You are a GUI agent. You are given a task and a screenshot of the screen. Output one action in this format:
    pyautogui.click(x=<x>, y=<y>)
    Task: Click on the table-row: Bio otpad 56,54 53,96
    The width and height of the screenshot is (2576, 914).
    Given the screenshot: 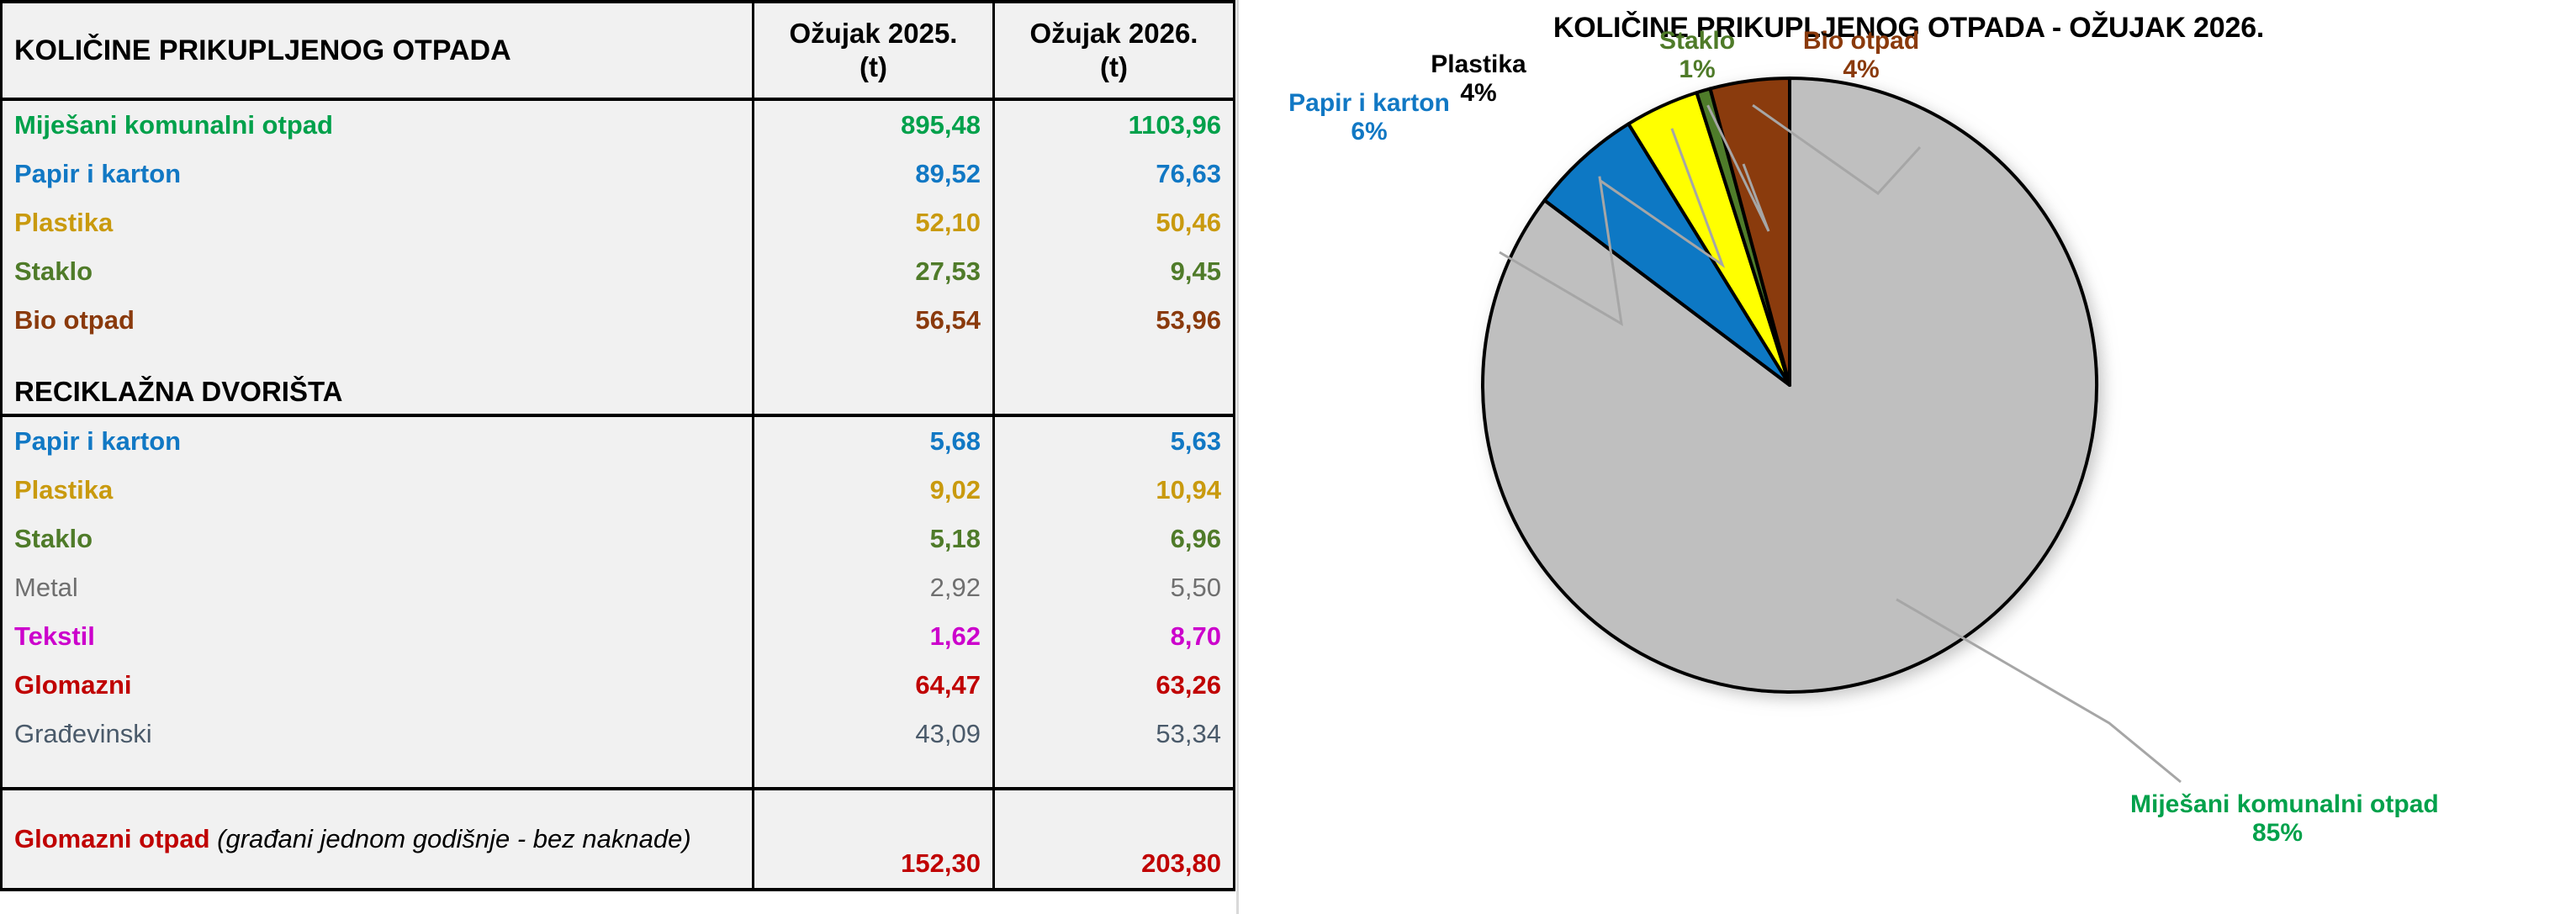 What is the action you would take?
    pyautogui.click(x=617, y=321)
    